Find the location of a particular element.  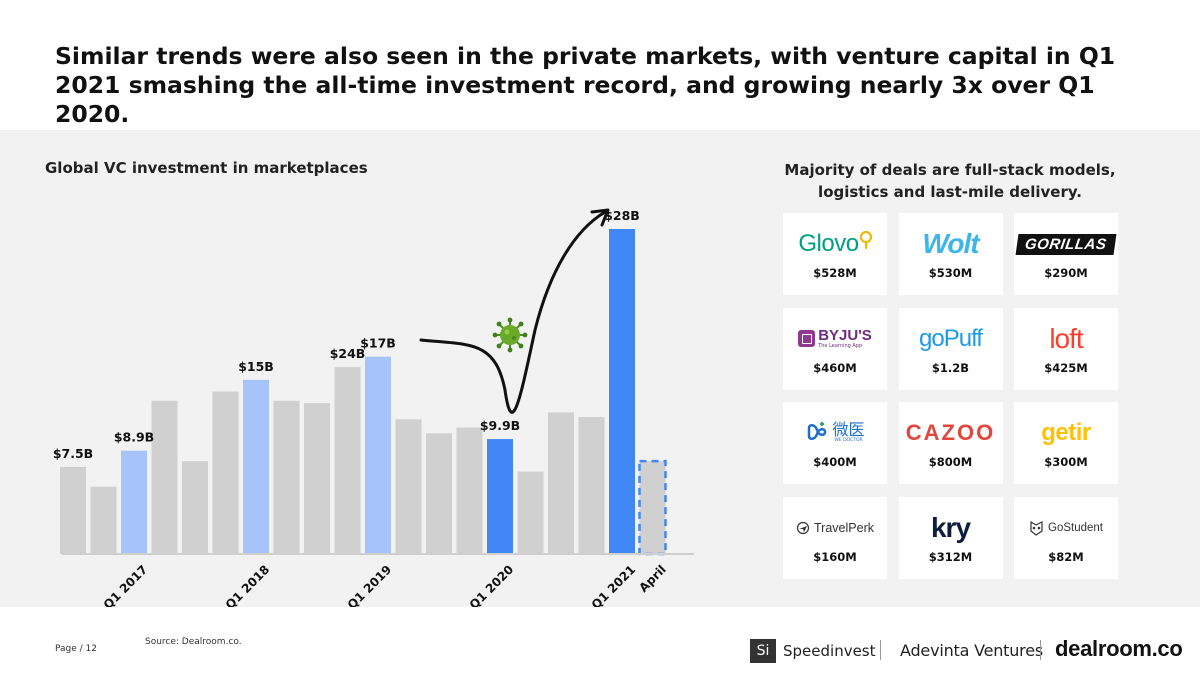

deal-amount: $82M is located at coordinates (1066, 556).